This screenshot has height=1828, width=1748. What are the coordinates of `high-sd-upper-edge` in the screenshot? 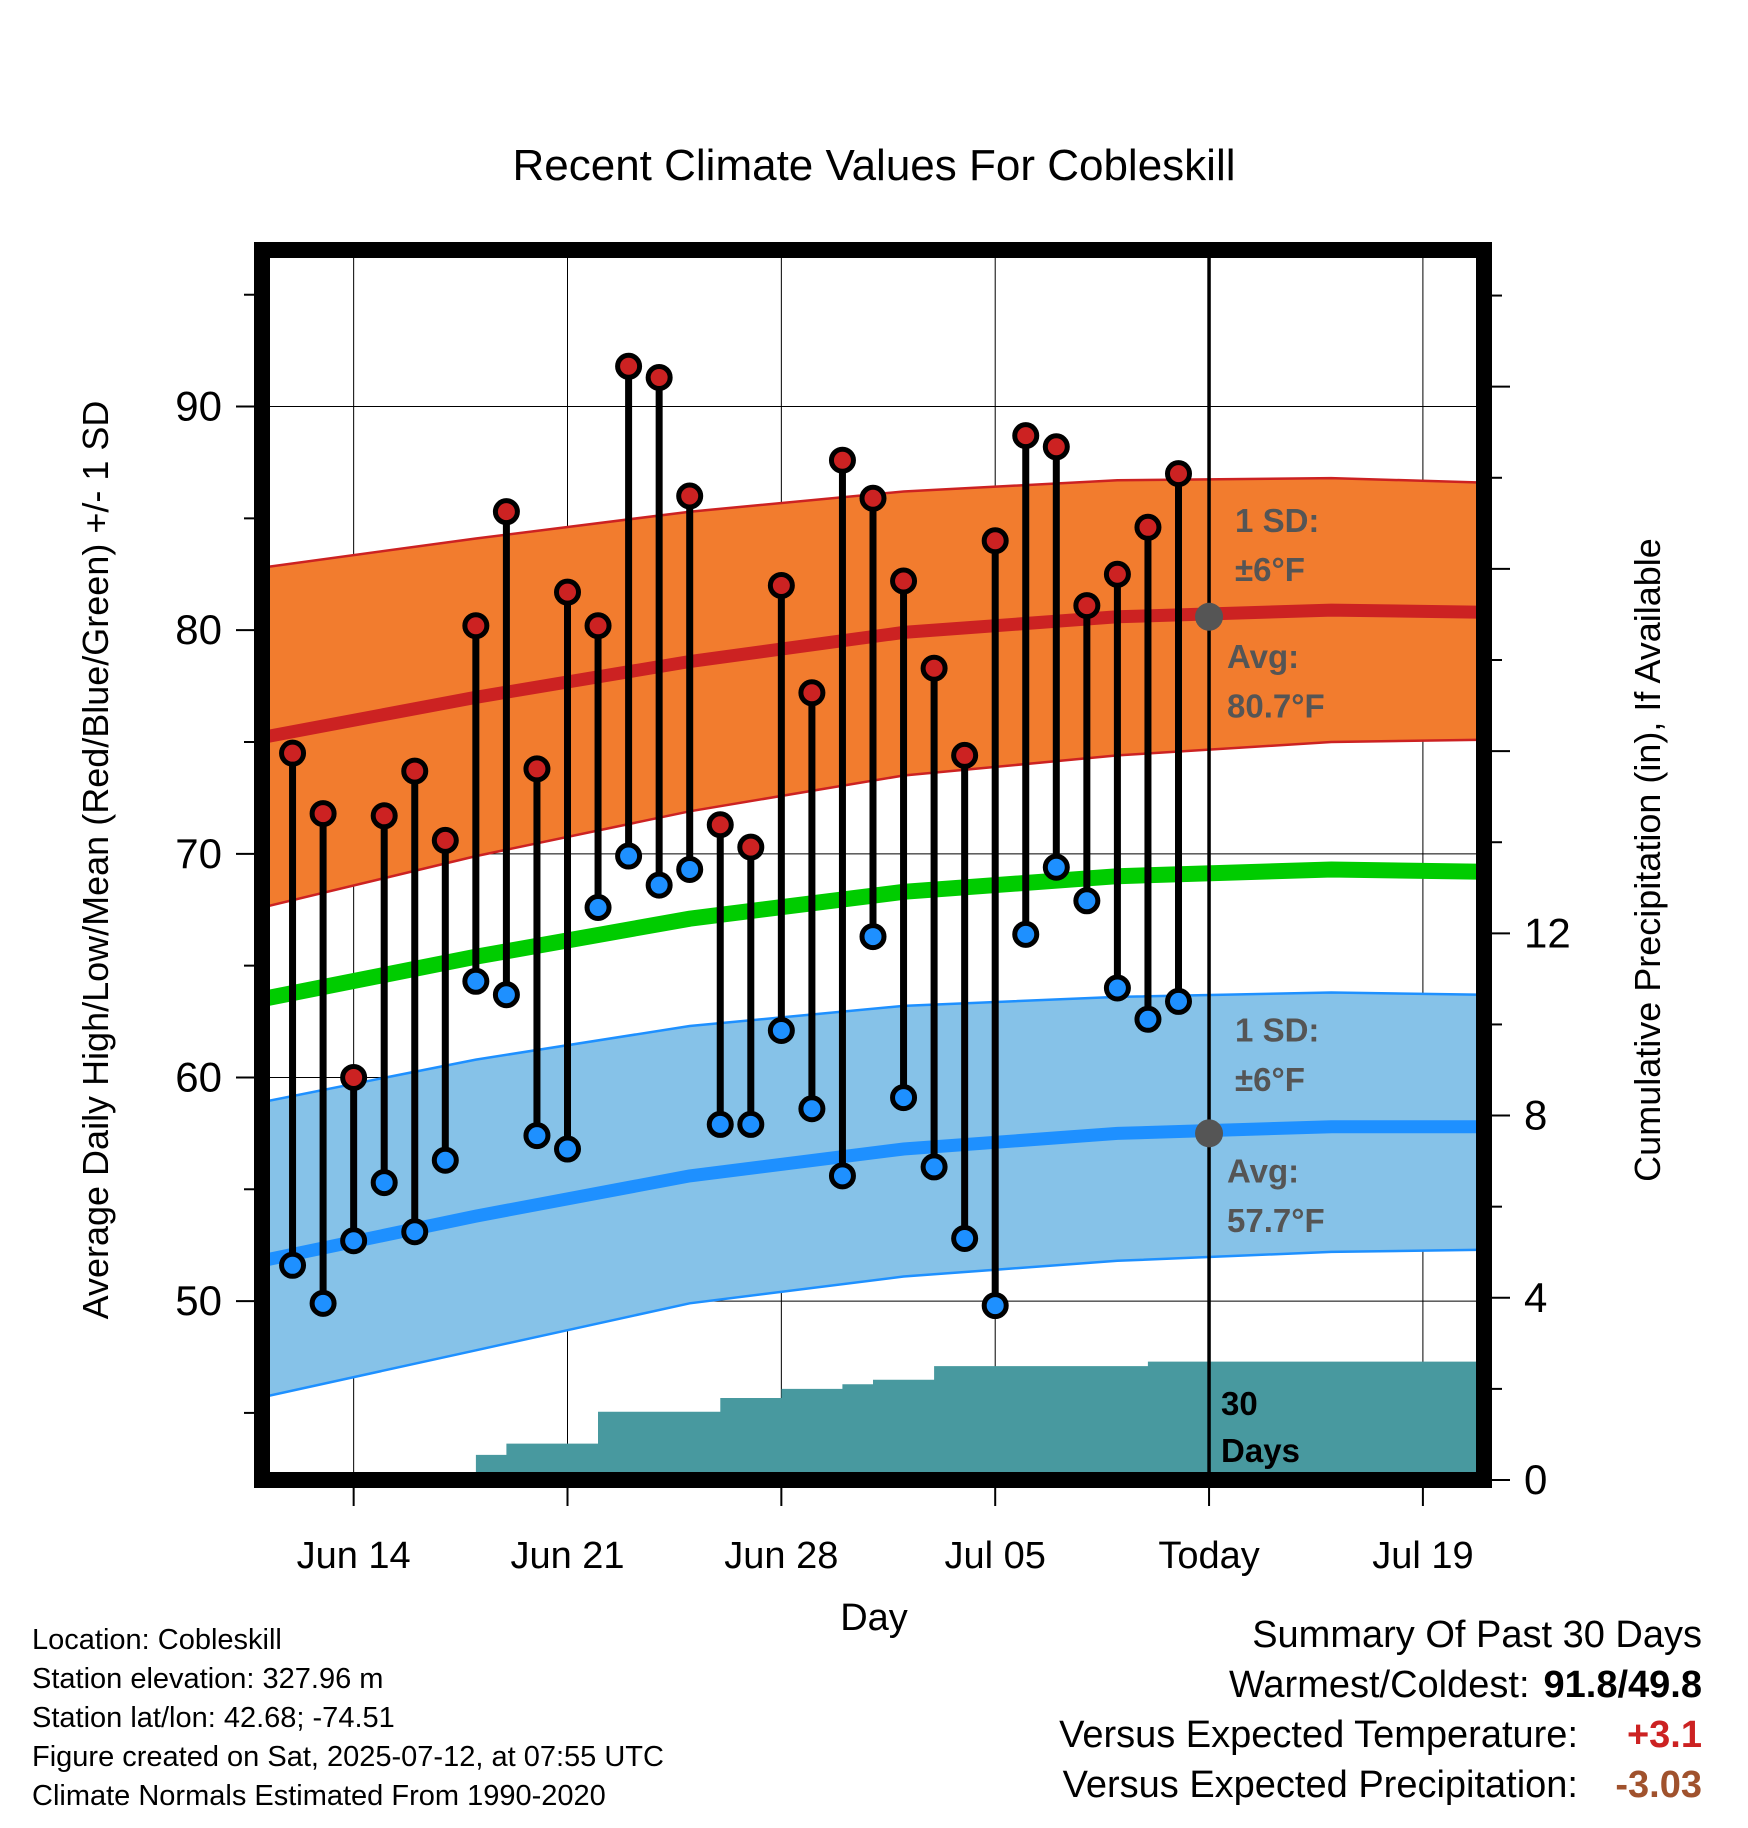 It's located at (873, 522).